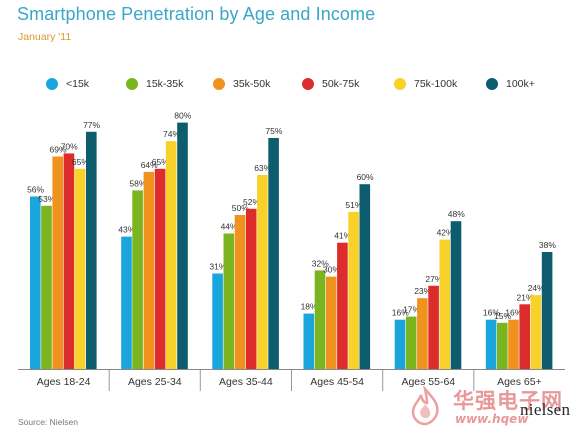 This screenshot has width=580, height=436. What do you see at coordinates (337, 382) in the screenshot?
I see `category-label: Ages 45-54` at bounding box center [337, 382].